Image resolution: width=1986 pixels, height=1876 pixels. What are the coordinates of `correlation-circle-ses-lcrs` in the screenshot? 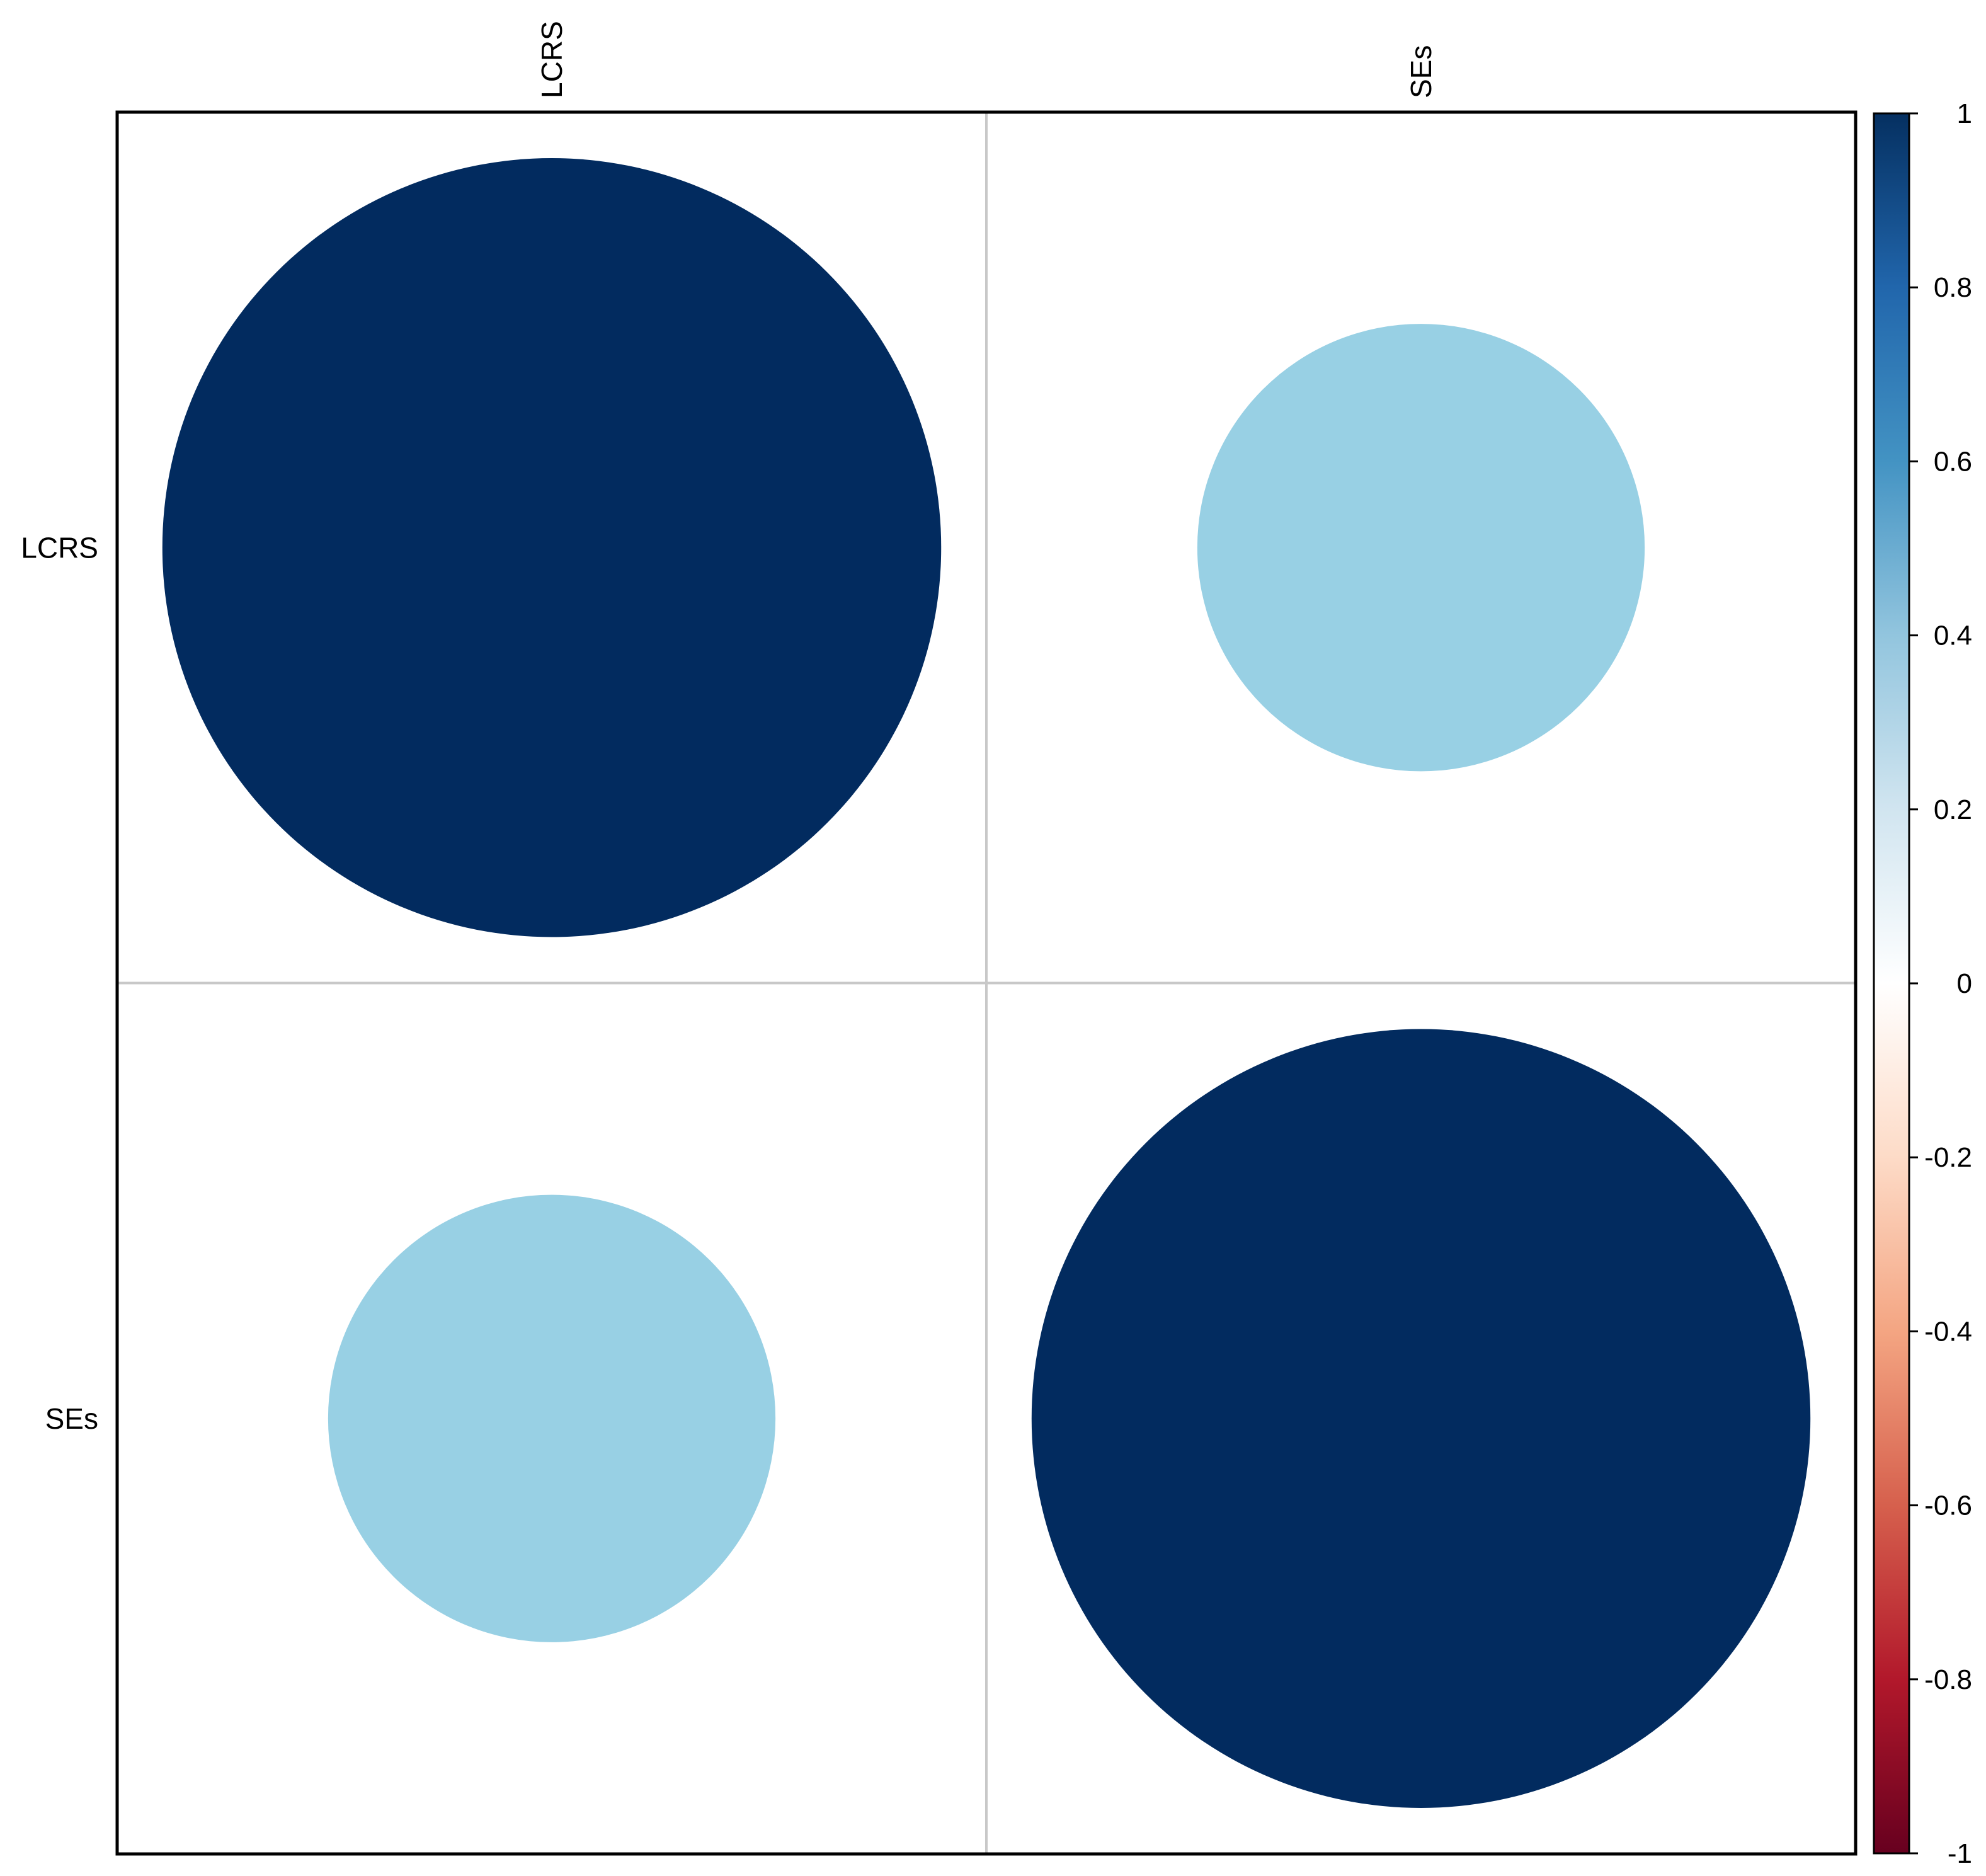 It's located at (552, 1418).